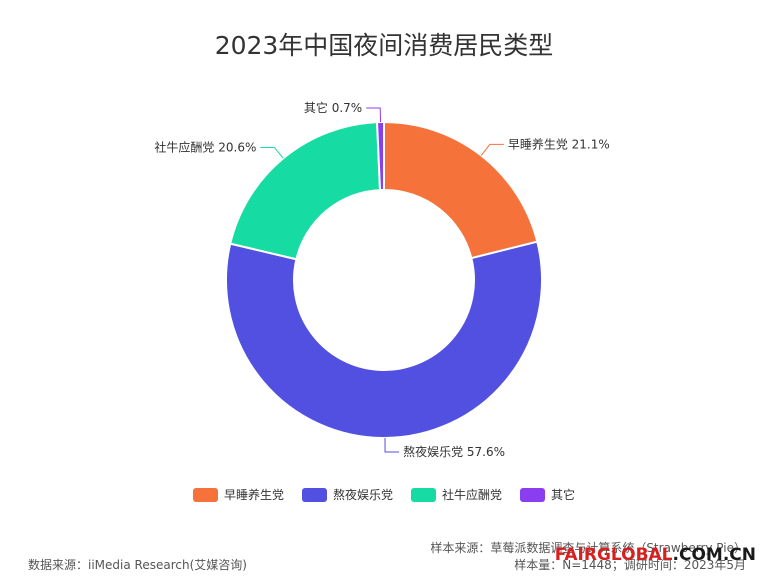 The height and width of the screenshot is (577, 768). I want to click on data-label-3: 其它 0.7%, so click(333, 107).